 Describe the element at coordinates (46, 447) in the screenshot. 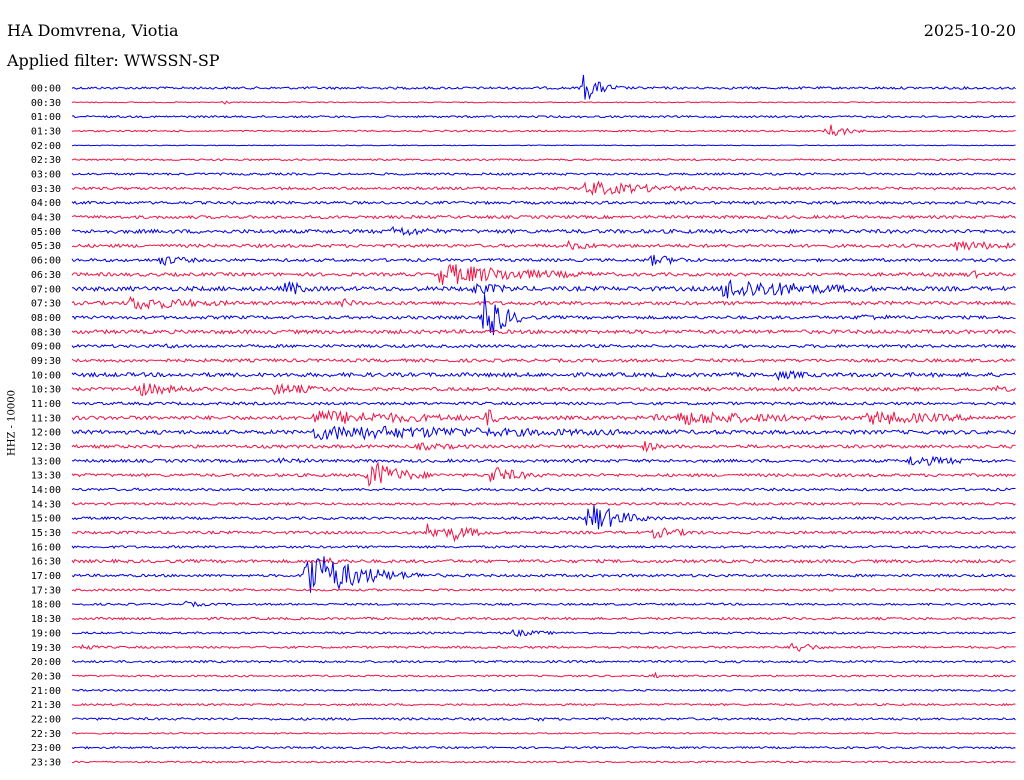

I see `time-tick-label: 12:30` at that location.